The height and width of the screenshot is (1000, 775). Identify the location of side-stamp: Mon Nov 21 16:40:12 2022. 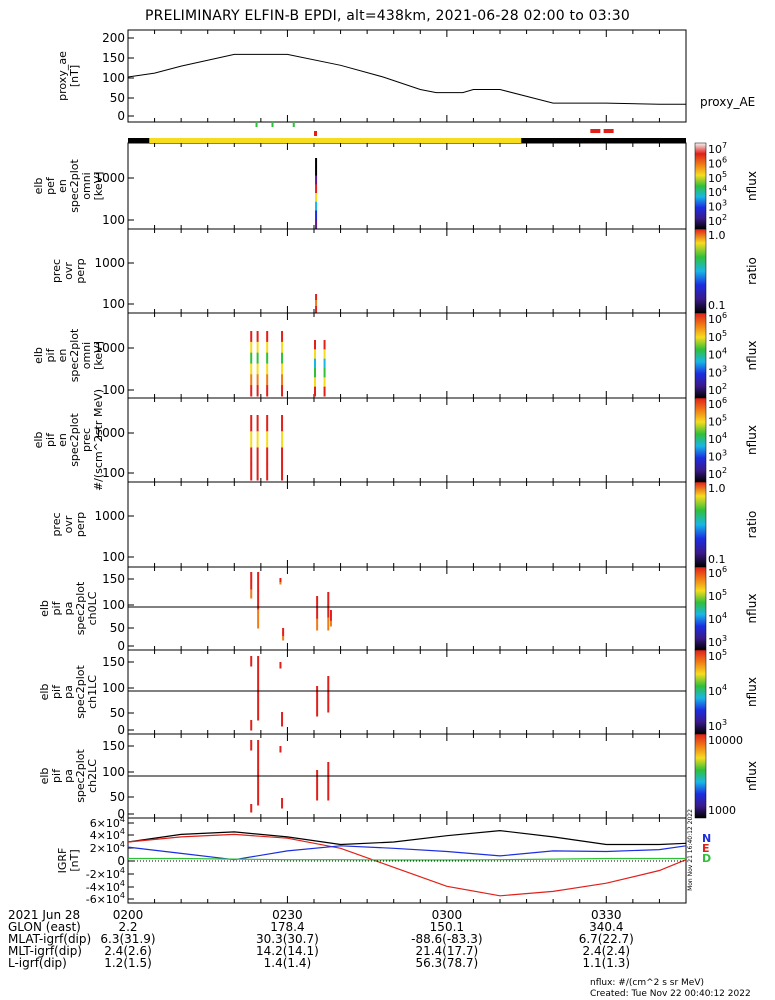
(690, 850).